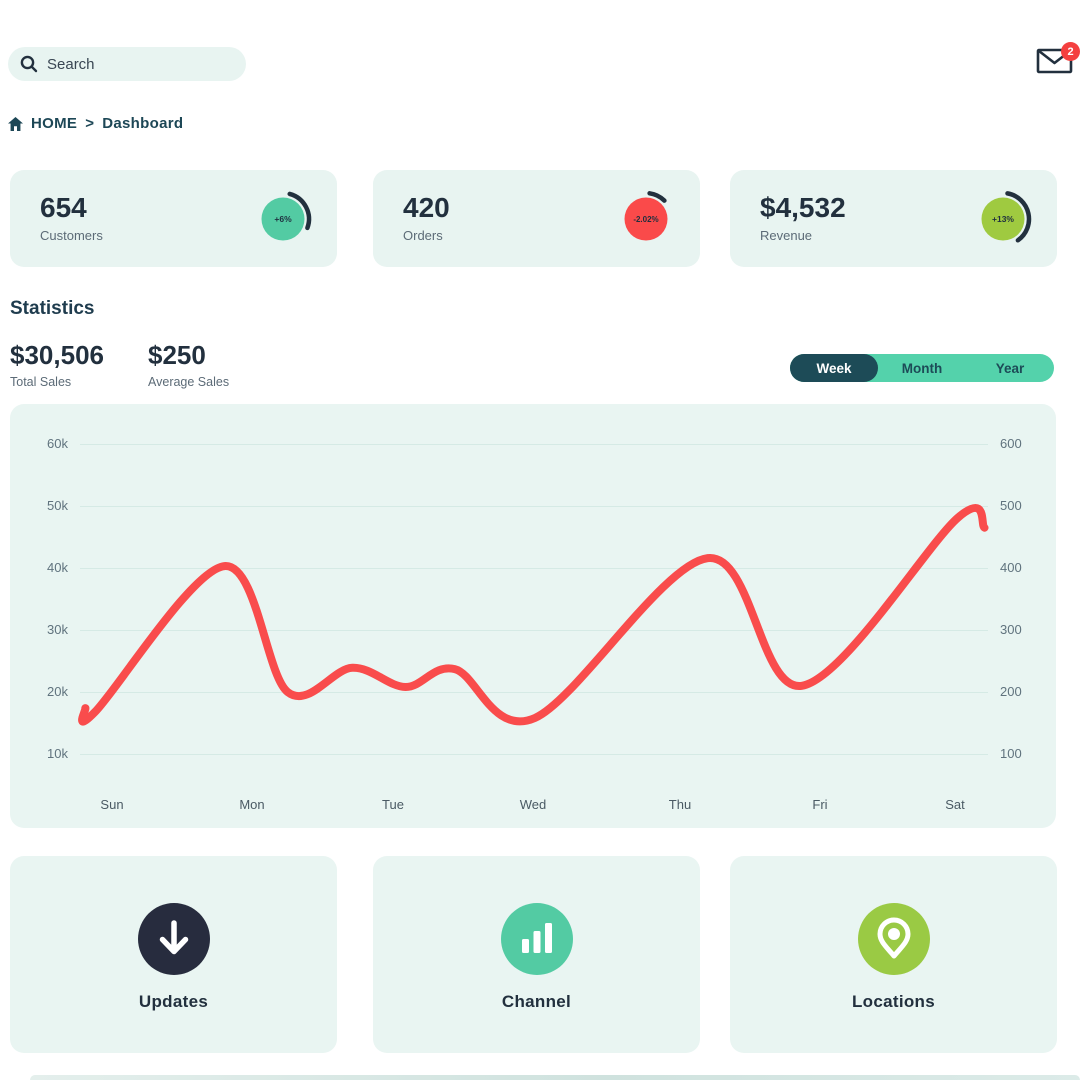 The height and width of the screenshot is (1080, 1080). I want to click on channel-label: Channel, so click(536, 1001).